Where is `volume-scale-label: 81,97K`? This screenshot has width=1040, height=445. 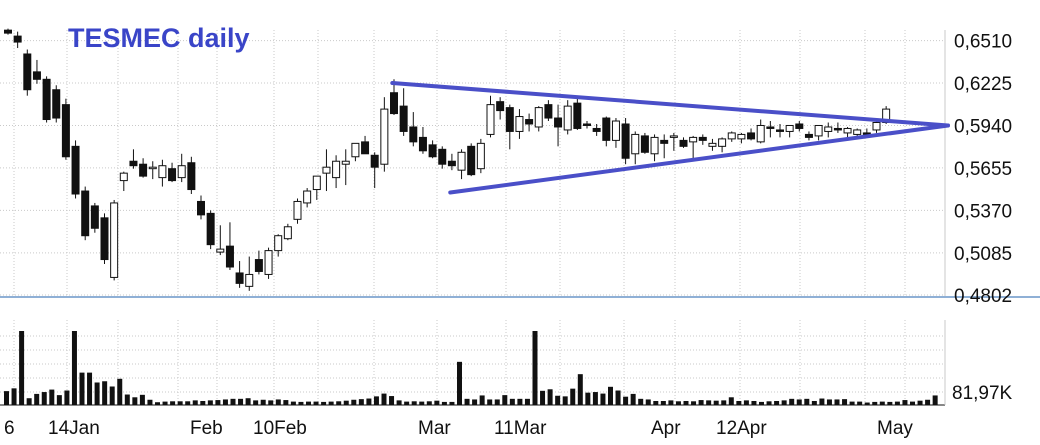 volume-scale-label: 81,97K is located at coordinates (982, 393).